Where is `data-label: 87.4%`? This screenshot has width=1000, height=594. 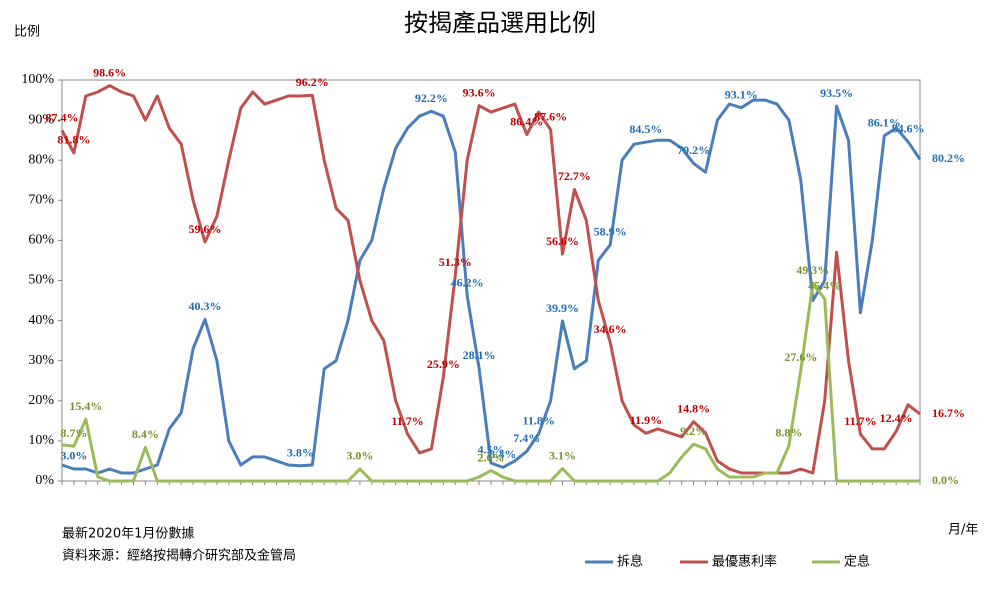
data-label: 87.4% is located at coordinates (62, 117).